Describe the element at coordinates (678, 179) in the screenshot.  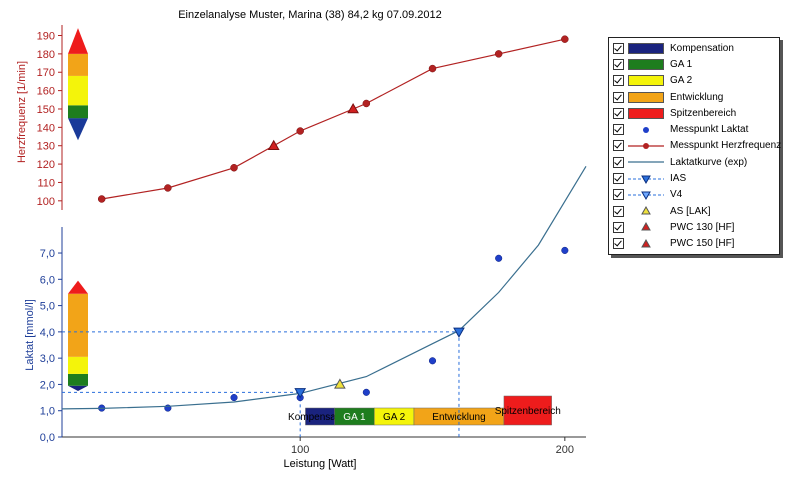
I see `legend-label: IAS` at that location.